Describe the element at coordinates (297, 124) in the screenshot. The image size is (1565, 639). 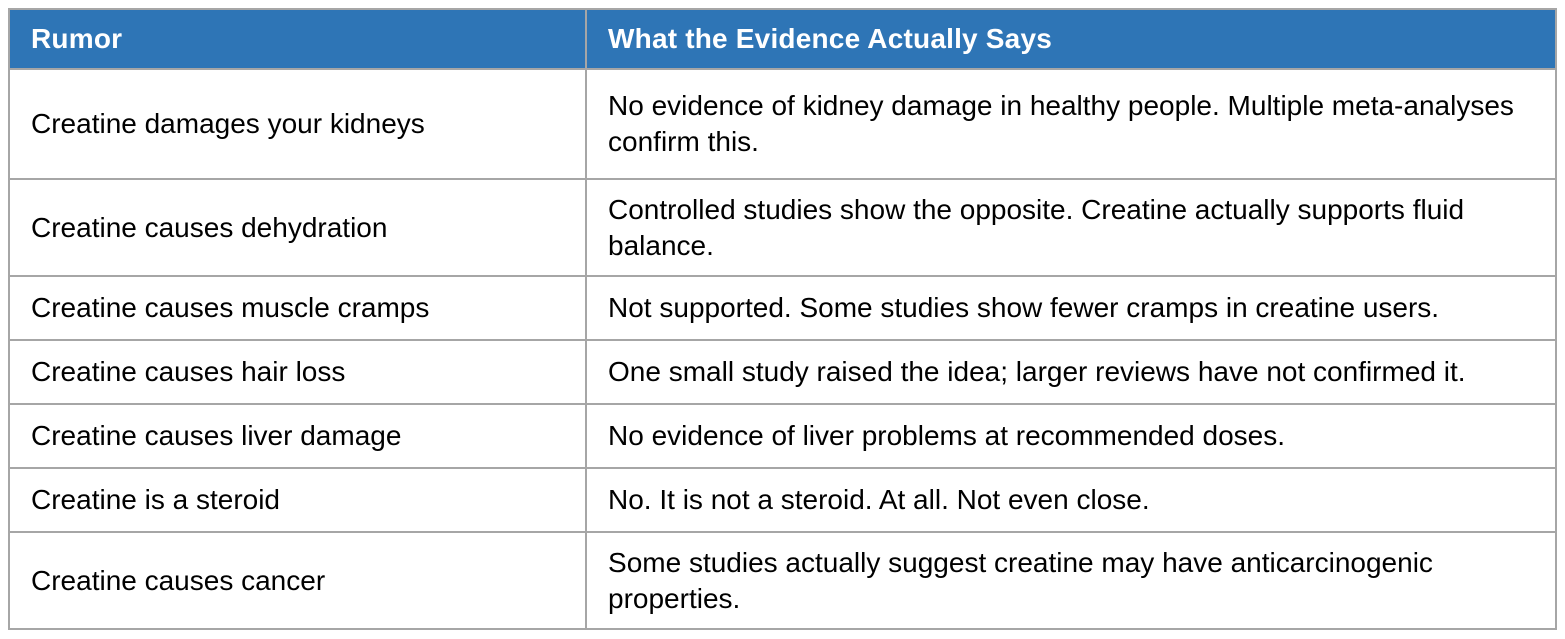
I see `rumor-cell: Creatine damages your kidneys` at that location.